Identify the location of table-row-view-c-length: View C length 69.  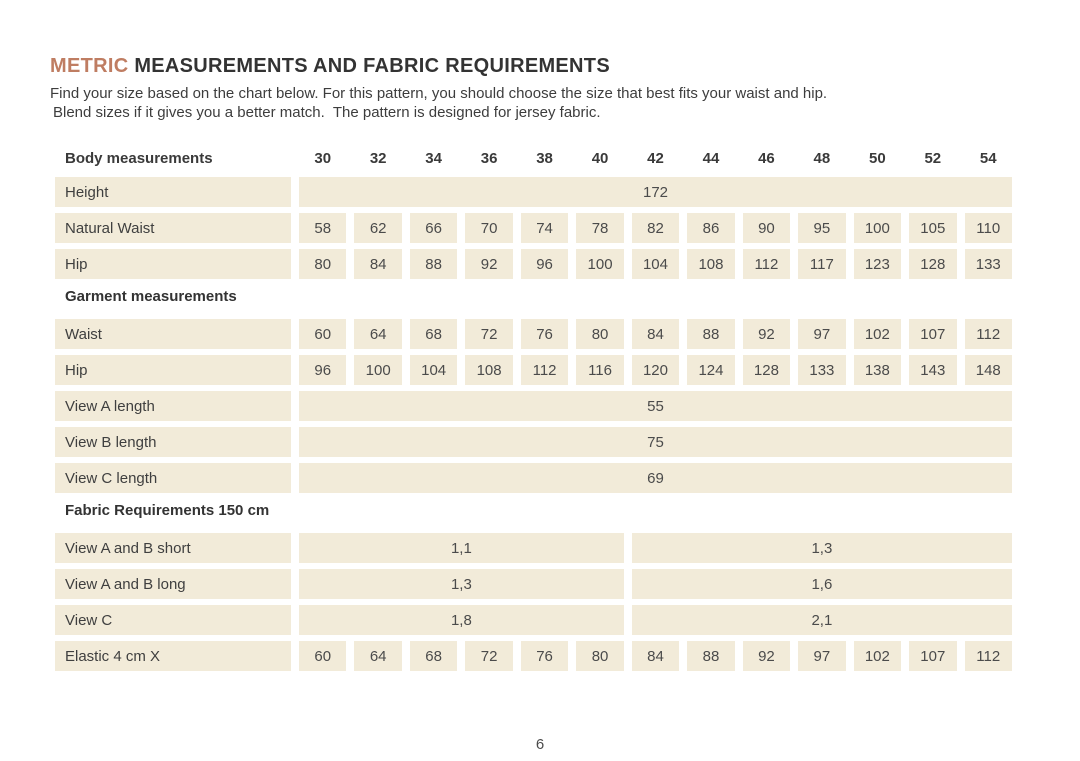
(533, 478).